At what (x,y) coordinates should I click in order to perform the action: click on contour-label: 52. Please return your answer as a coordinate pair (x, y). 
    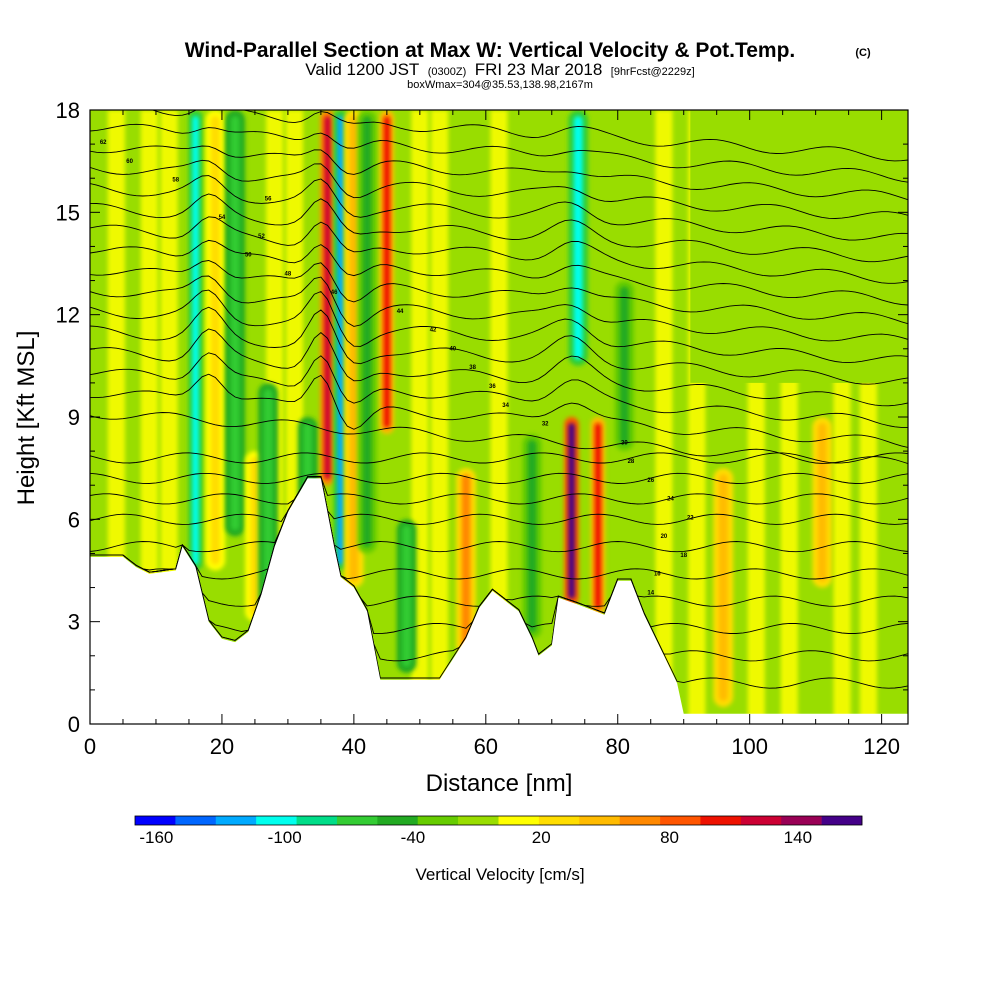
    Looking at the image, I should click on (261, 237).